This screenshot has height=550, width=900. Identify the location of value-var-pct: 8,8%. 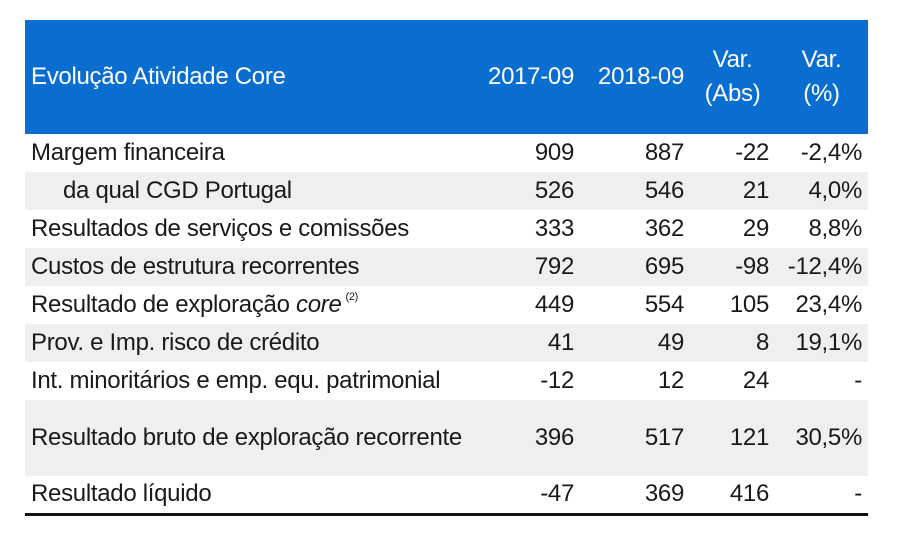
(835, 228).